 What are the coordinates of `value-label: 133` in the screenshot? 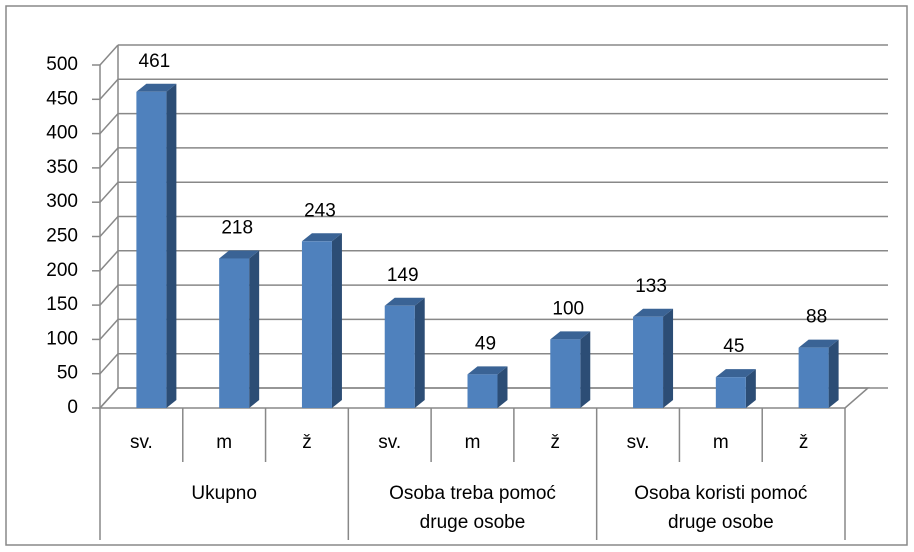 It's located at (651, 286).